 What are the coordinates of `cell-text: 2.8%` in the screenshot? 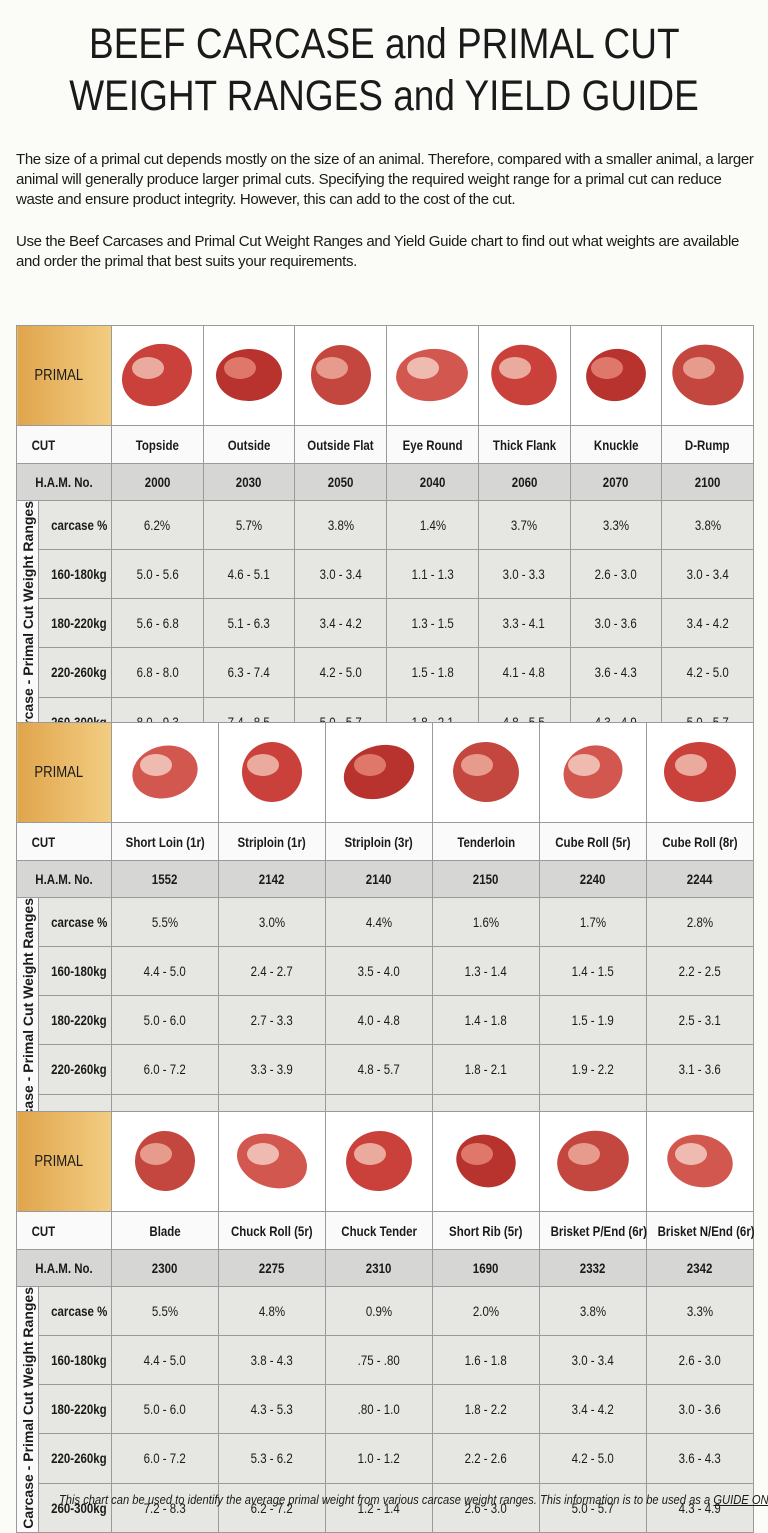 It's located at (700, 922).